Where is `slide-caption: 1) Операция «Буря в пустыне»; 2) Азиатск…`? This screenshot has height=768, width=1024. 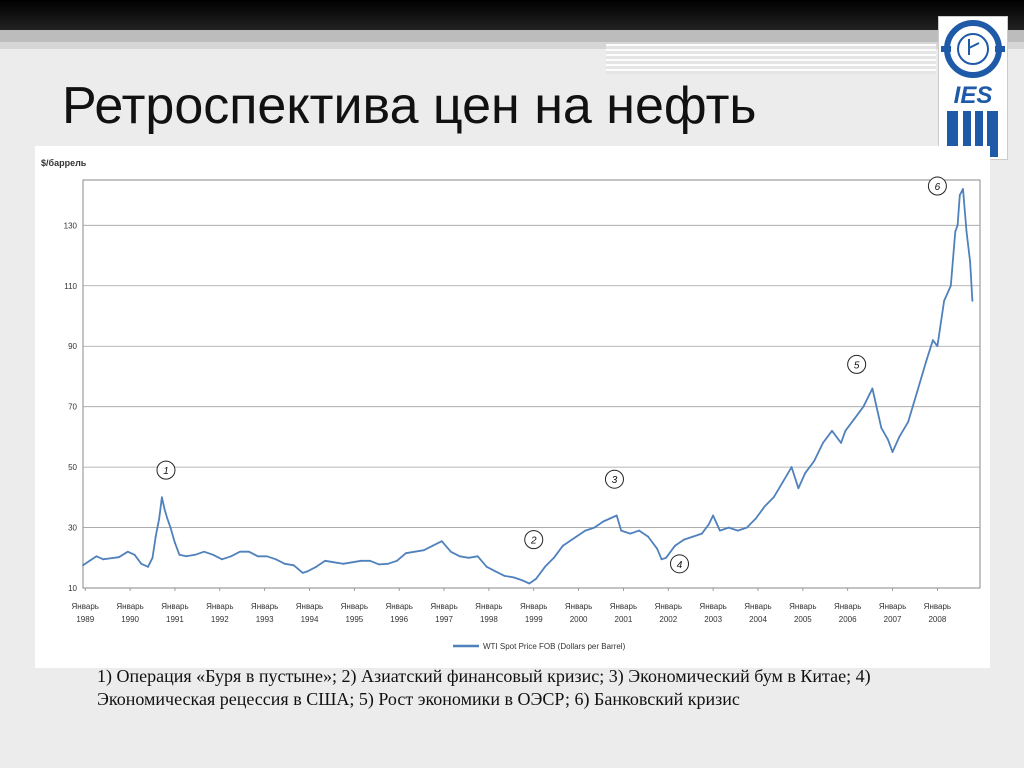 slide-caption: 1) Операция «Буря в пустыне»; 2) Азиатск… is located at coordinates (484, 687).